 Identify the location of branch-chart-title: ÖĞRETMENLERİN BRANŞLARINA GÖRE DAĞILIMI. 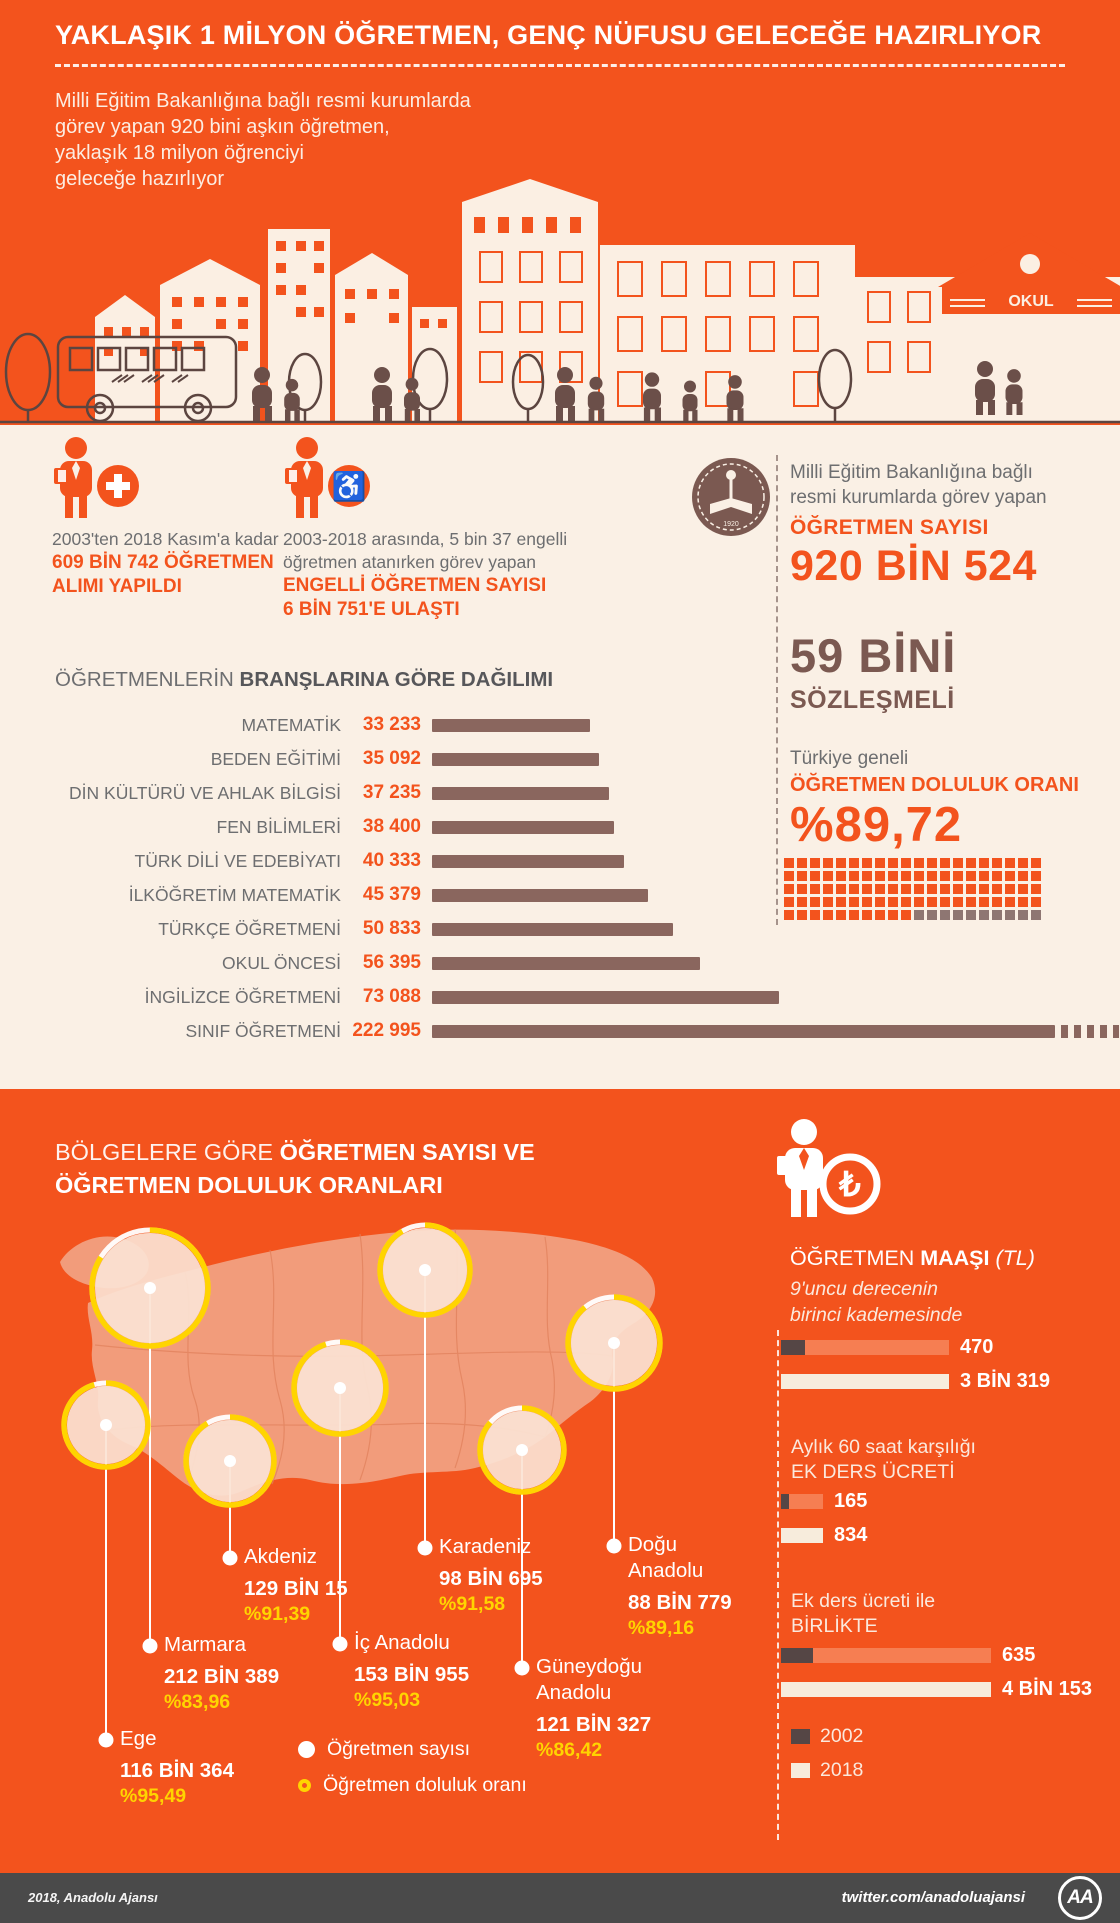
(304, 679).